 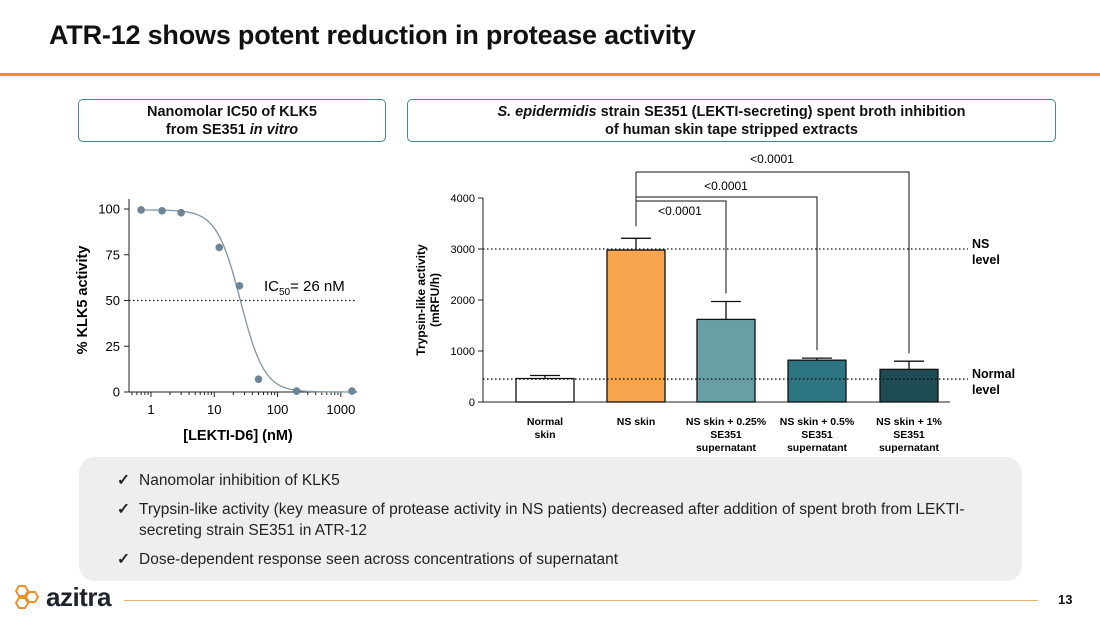 I want to click on ic50-y-tick-label: 100, so click(x=109, y=209).